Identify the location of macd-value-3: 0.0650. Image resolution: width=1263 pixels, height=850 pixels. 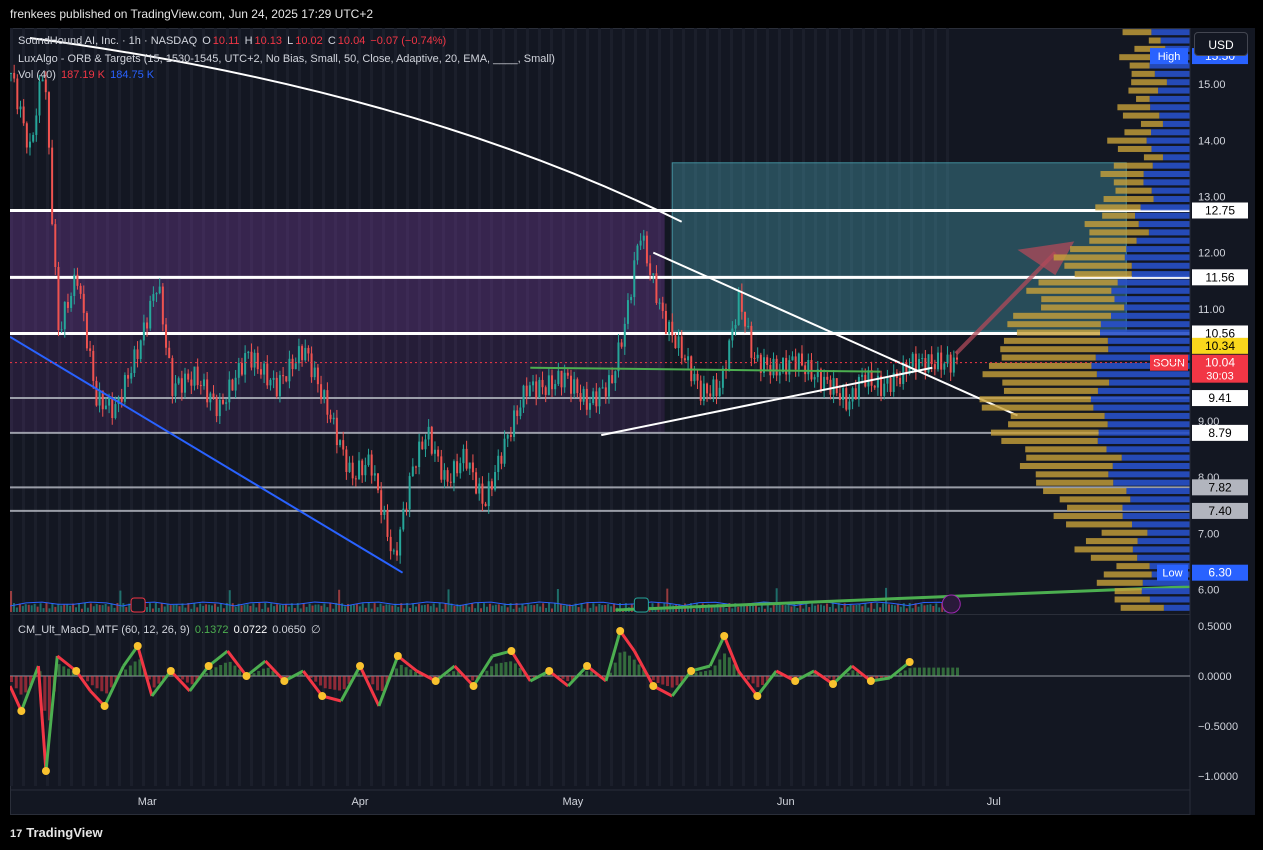
(289, 630).